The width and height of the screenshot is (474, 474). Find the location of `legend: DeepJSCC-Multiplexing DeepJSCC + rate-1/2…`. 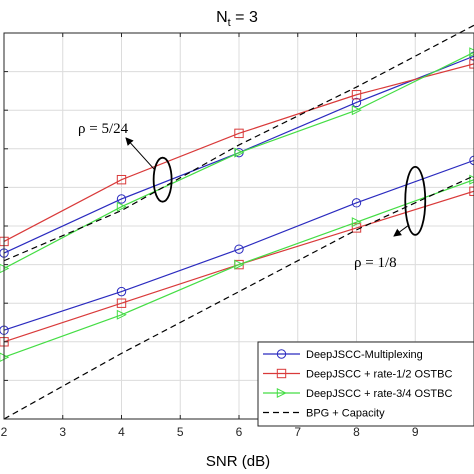

legend: DeepJSCC-Multiplexing DeepJSCC + rate-1/2… is located at coordinates (365, 384).